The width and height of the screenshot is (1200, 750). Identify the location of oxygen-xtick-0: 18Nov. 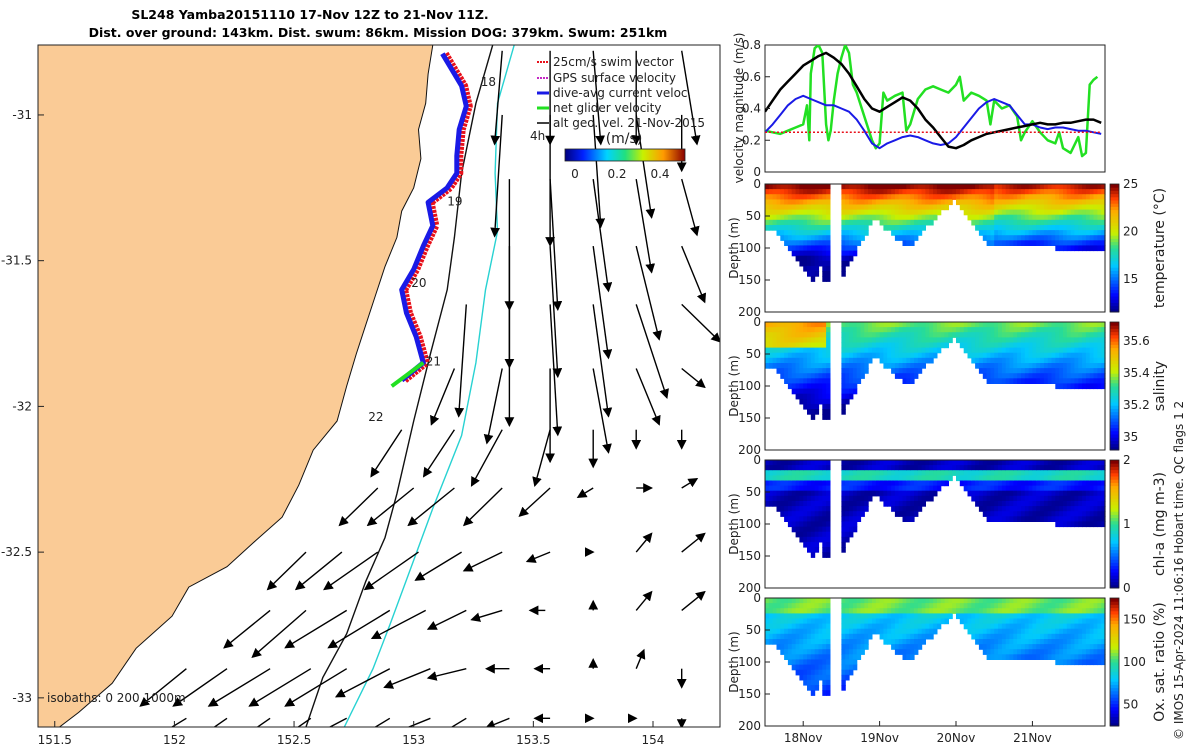
(803, 738).